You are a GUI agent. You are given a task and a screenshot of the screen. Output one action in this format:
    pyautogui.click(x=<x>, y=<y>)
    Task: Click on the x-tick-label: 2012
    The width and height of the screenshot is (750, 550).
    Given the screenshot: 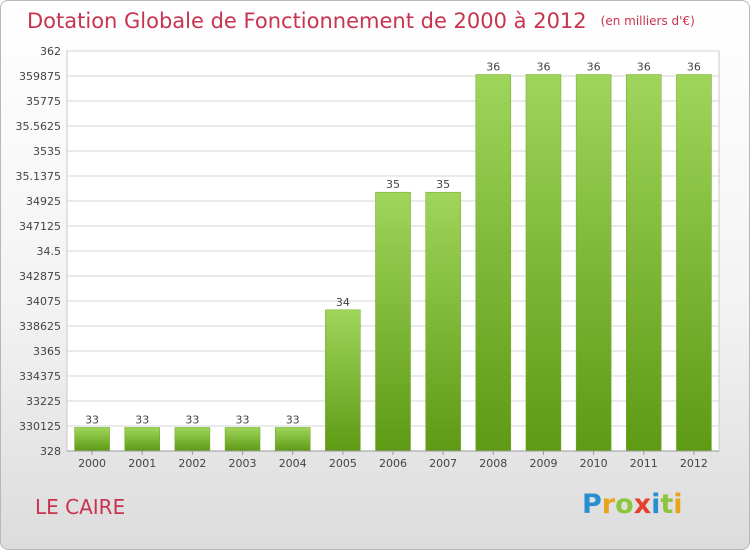 What is the action you would take?
    pyautogui.click(x=694, y=463)
    